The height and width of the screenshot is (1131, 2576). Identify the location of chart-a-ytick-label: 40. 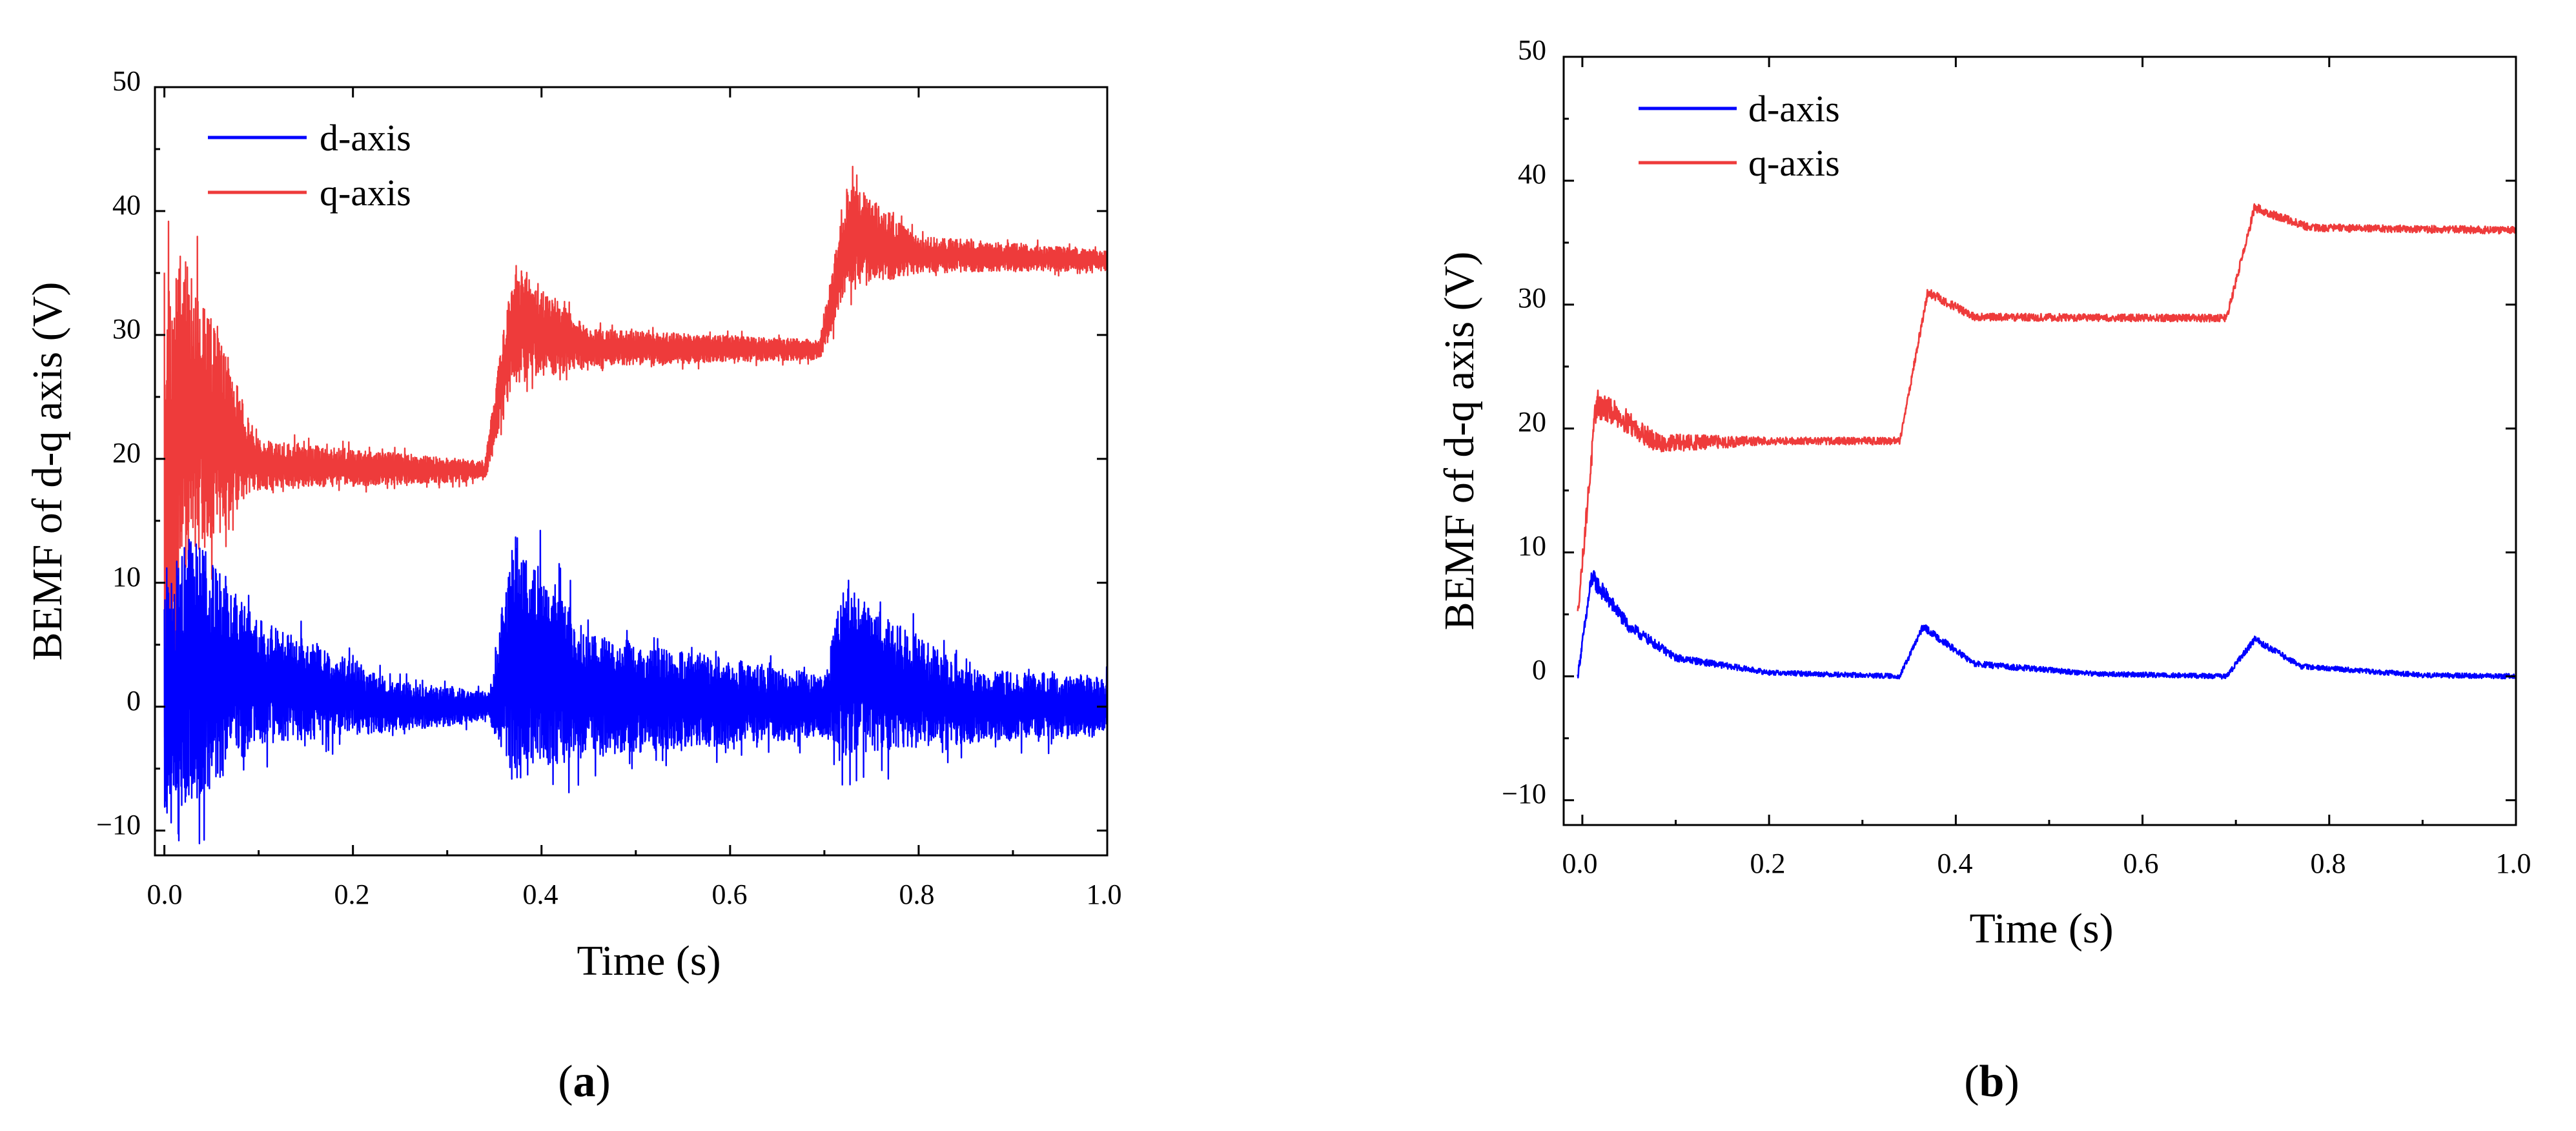
(126, 205).